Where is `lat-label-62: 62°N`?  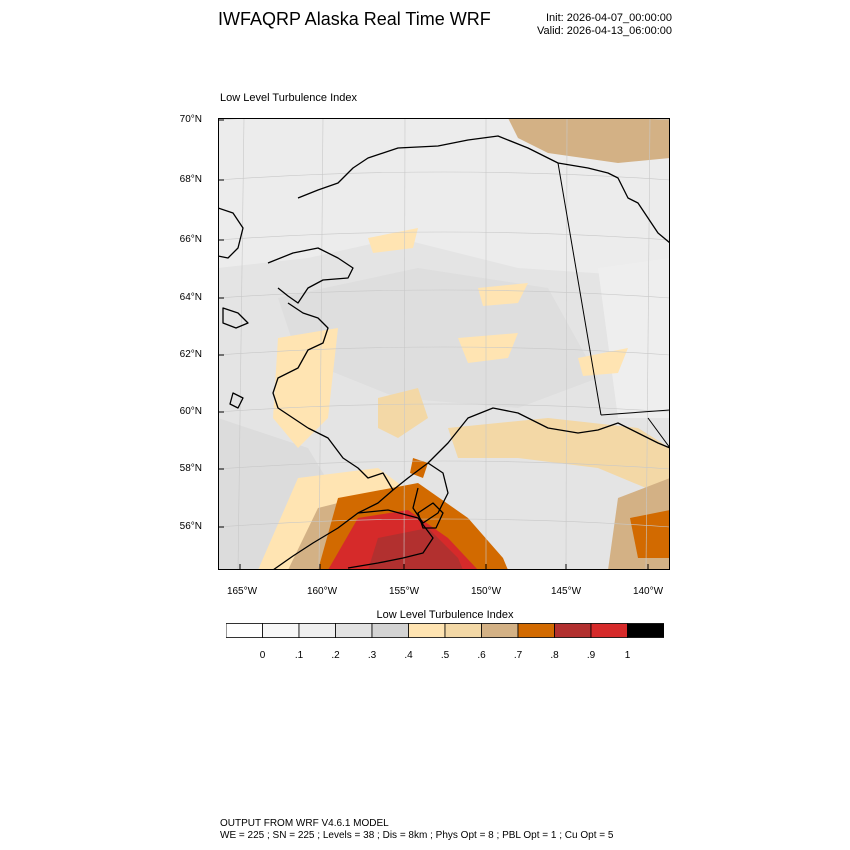 lat-label-62: 62°N is located at coordinates (190, 354).